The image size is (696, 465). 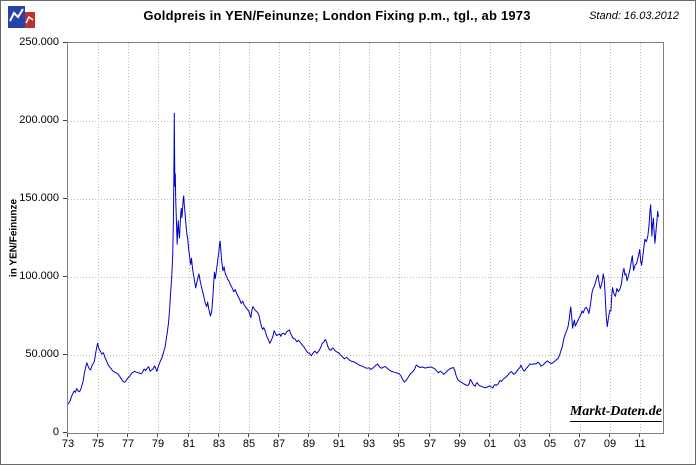 I want to click on x-tick-label: 73, so click(x=68, y=444).